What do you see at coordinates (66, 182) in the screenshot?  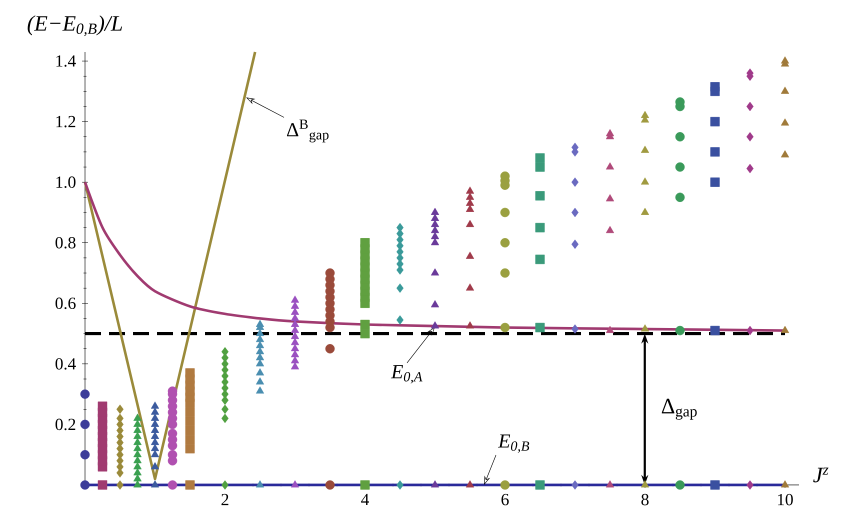 I see `y-tick-label: 1.0` at bounding box center [66, 182].